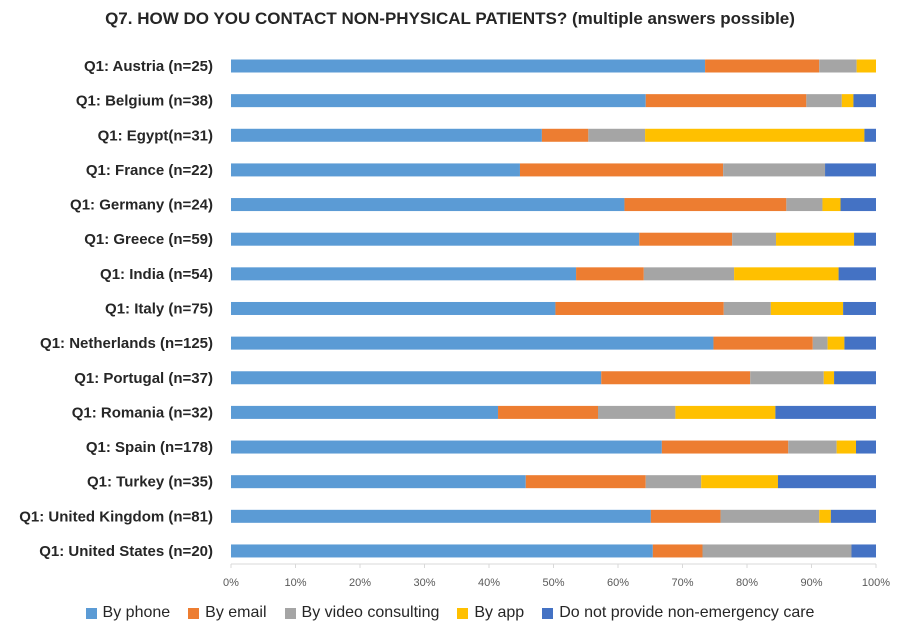 The height and width of the screenshot is (639, 900). Describe the element at coordinates (236, 612) in the screenshot. I see `legend-label: By email` at that location.